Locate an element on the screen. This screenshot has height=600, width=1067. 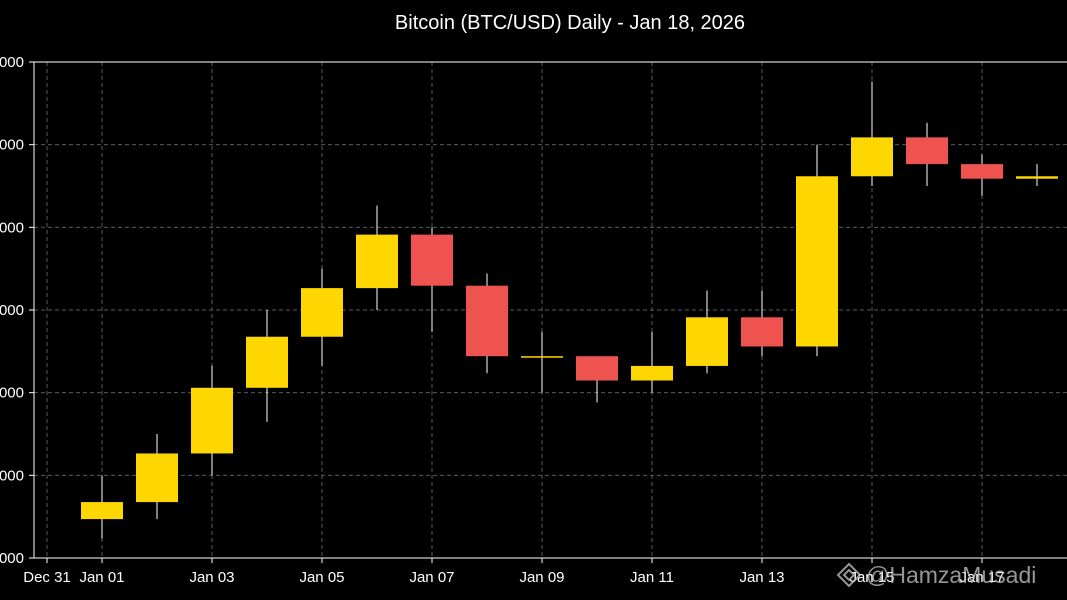
binance-diamond-icon is located at coordinates (849, 575).